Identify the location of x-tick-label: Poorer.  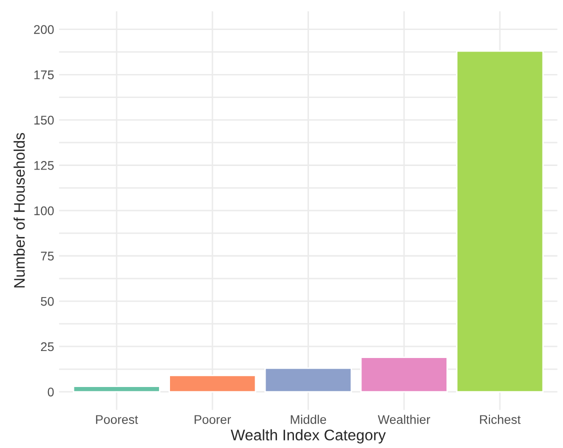
(212, 419).